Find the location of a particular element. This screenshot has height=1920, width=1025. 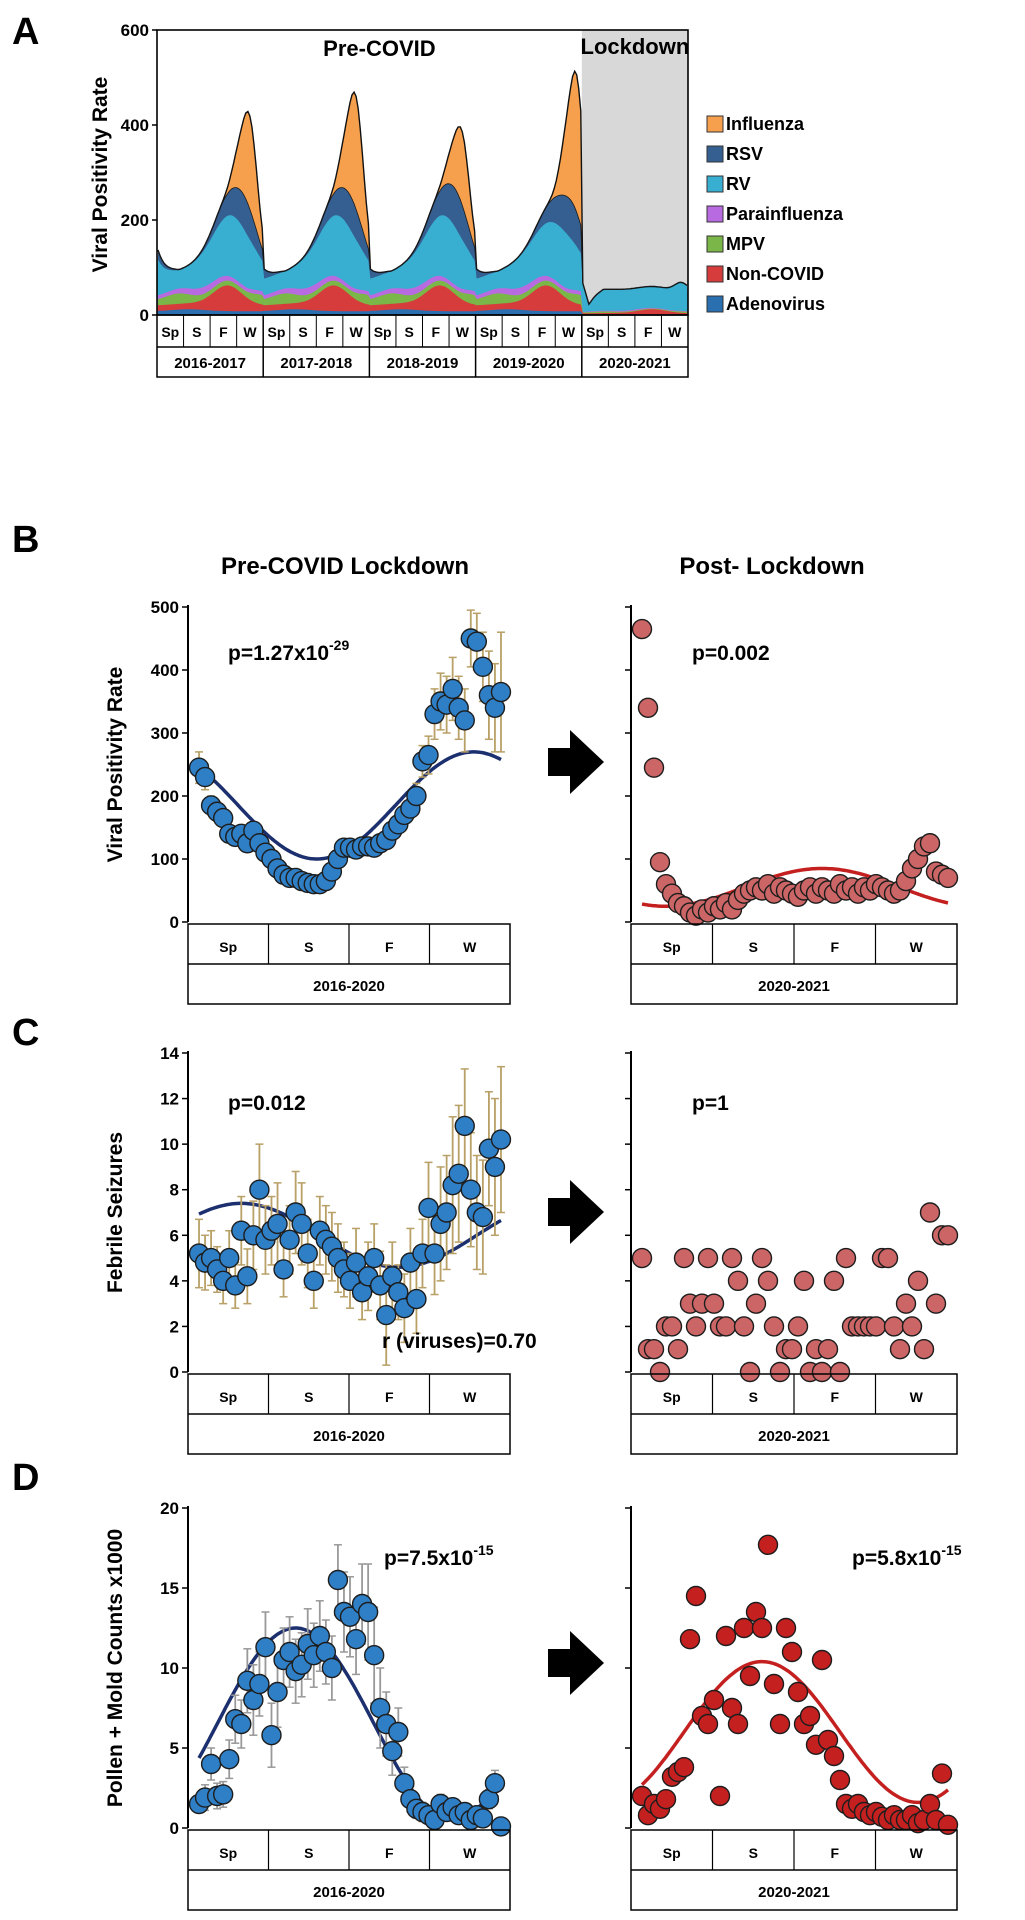

correlation-annotation: r (viruses)=0.70 is located at coordinates (459, 1341).